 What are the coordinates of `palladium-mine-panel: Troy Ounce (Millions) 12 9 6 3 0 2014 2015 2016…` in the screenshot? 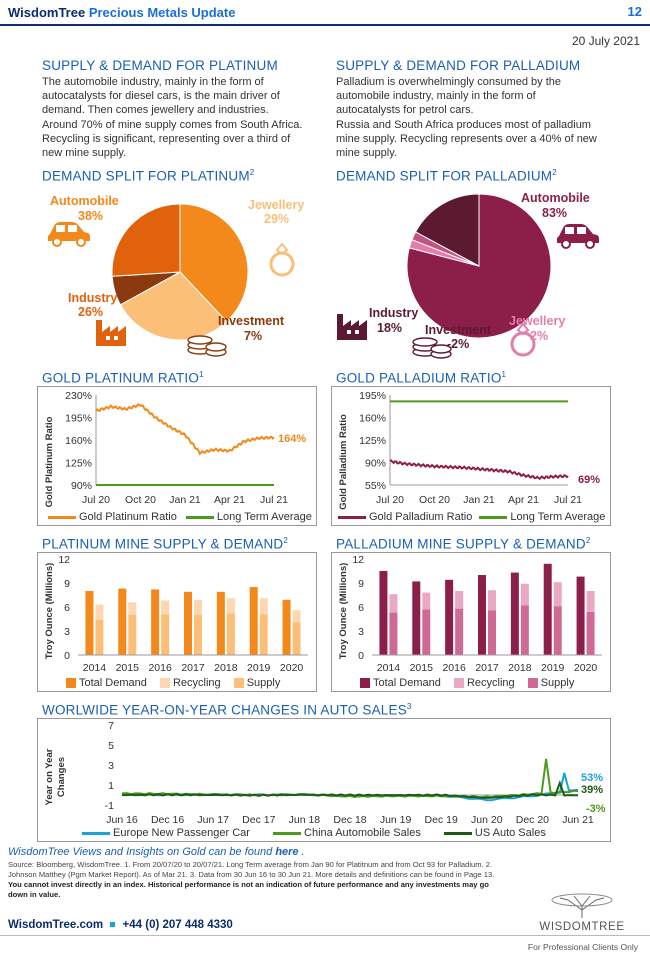 It's located at (471, 622).